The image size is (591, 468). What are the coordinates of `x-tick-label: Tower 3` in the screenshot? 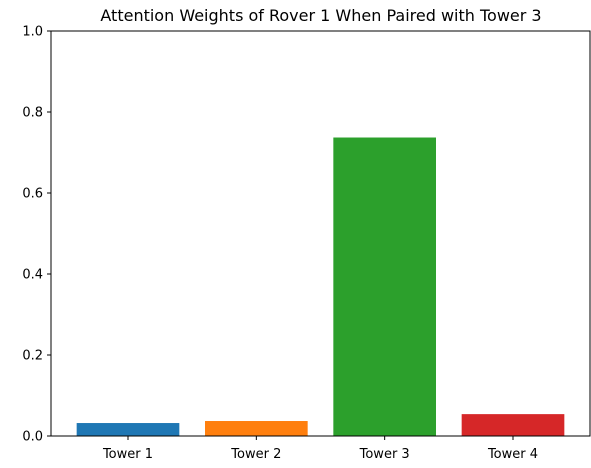 It's located at (384, 454).